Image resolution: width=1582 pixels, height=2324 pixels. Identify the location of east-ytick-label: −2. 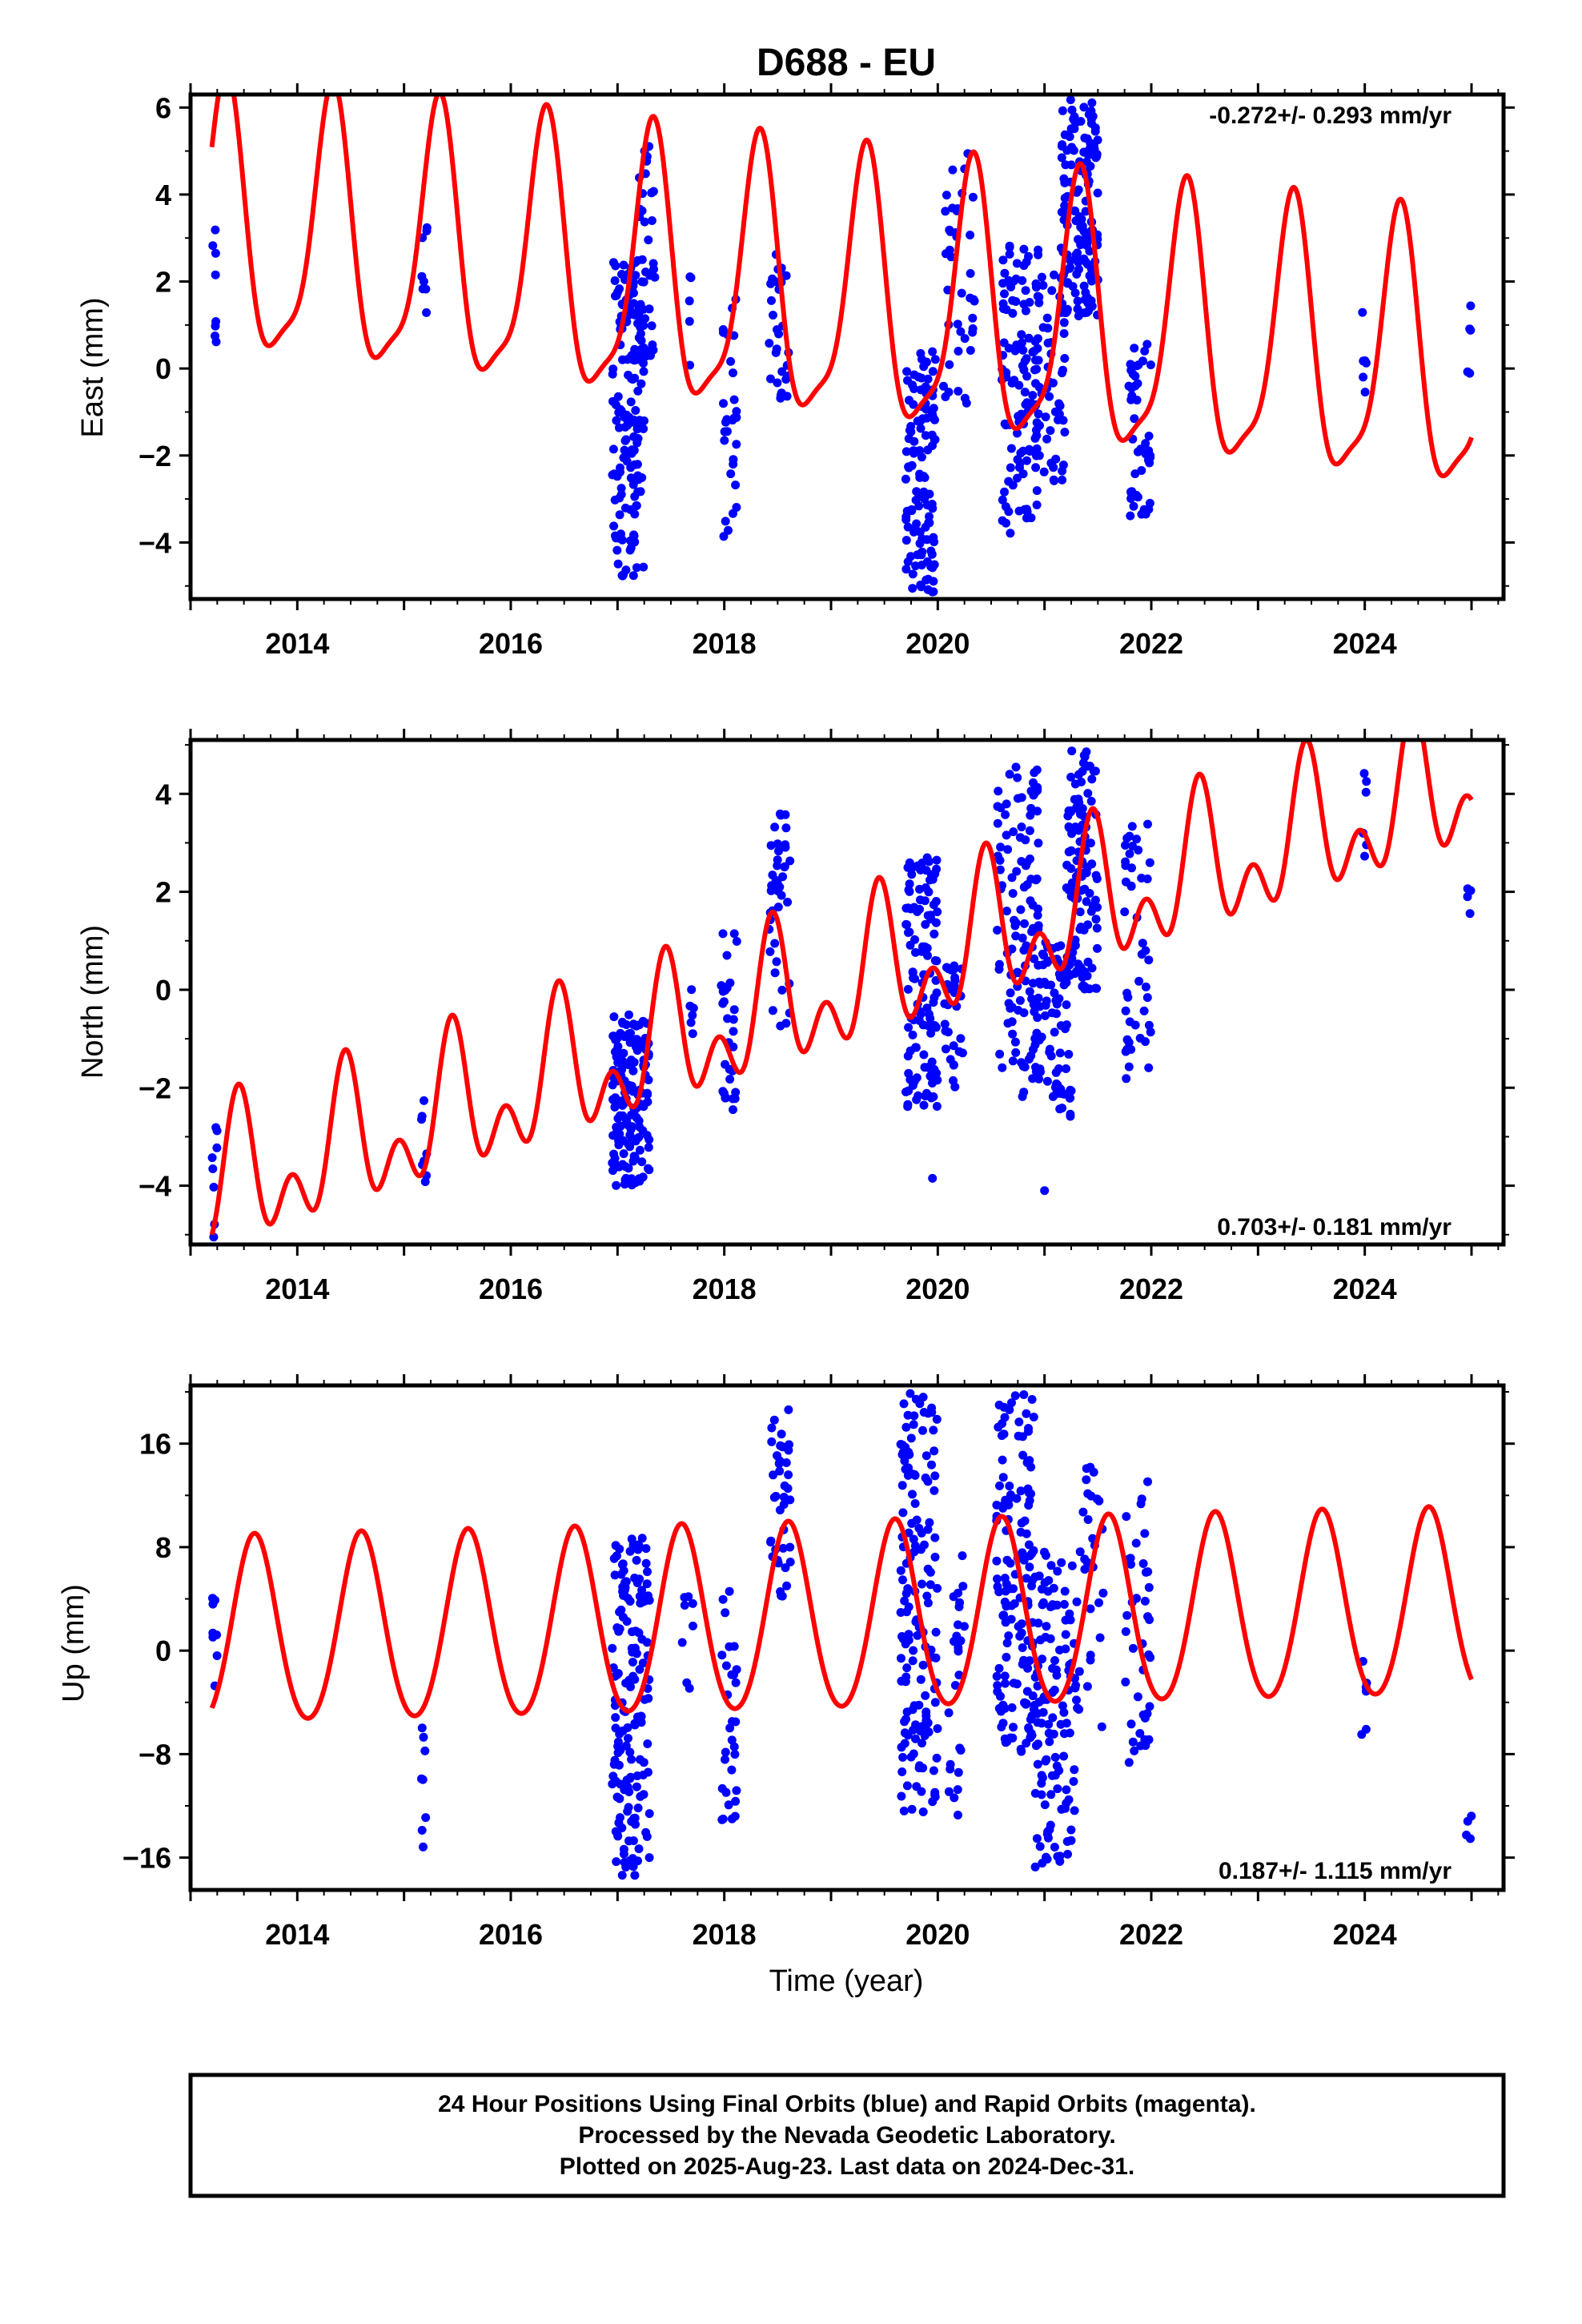
(155, 456).